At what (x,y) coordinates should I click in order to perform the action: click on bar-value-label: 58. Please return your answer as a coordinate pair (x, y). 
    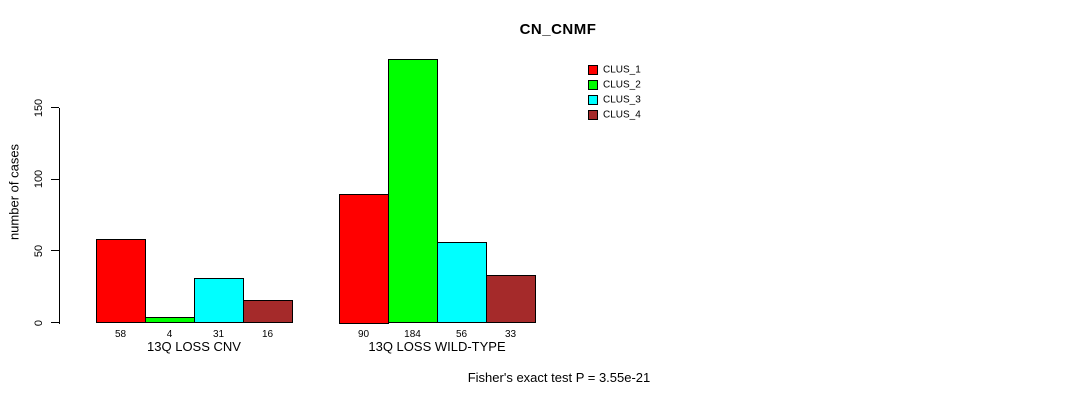
    Looking at the image, I should click on (120, 334).